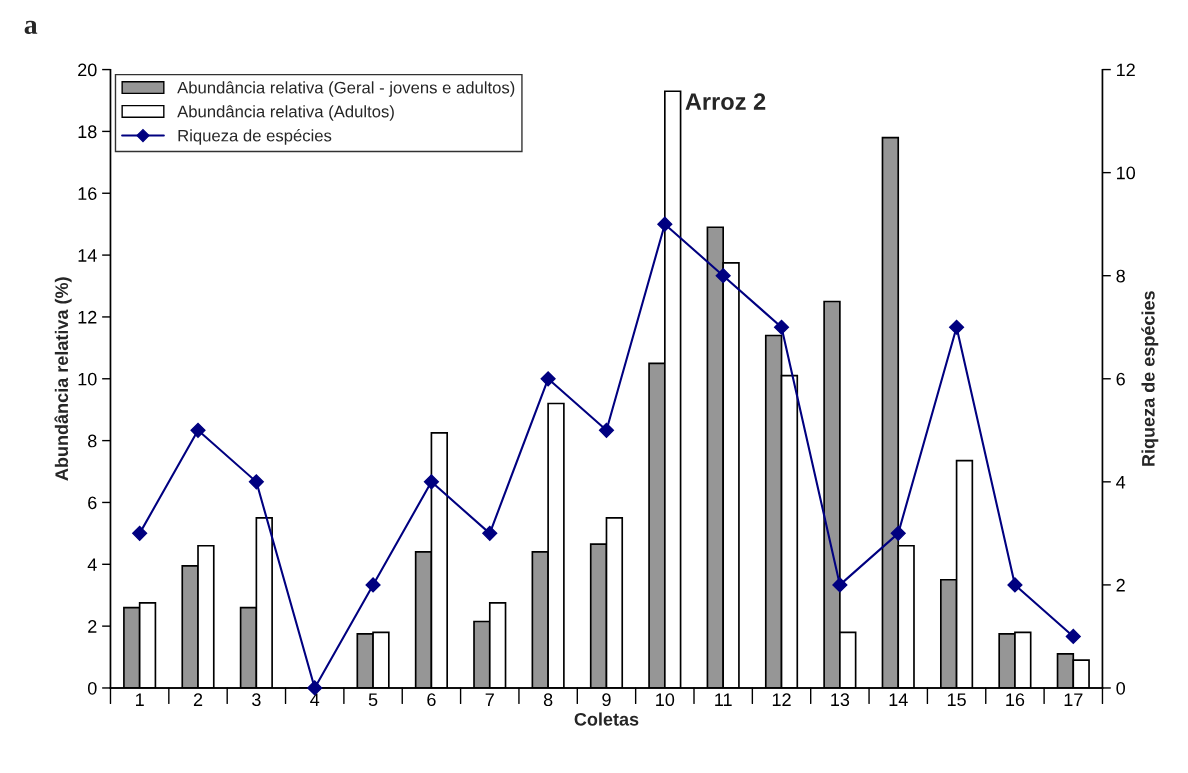 The image size is (1188, 773). What do you see at coordinates (1150, 378) in the screenshot?
I see `y2-axis-title: Riqueza de espécies` at bounding box center [1150, 378].